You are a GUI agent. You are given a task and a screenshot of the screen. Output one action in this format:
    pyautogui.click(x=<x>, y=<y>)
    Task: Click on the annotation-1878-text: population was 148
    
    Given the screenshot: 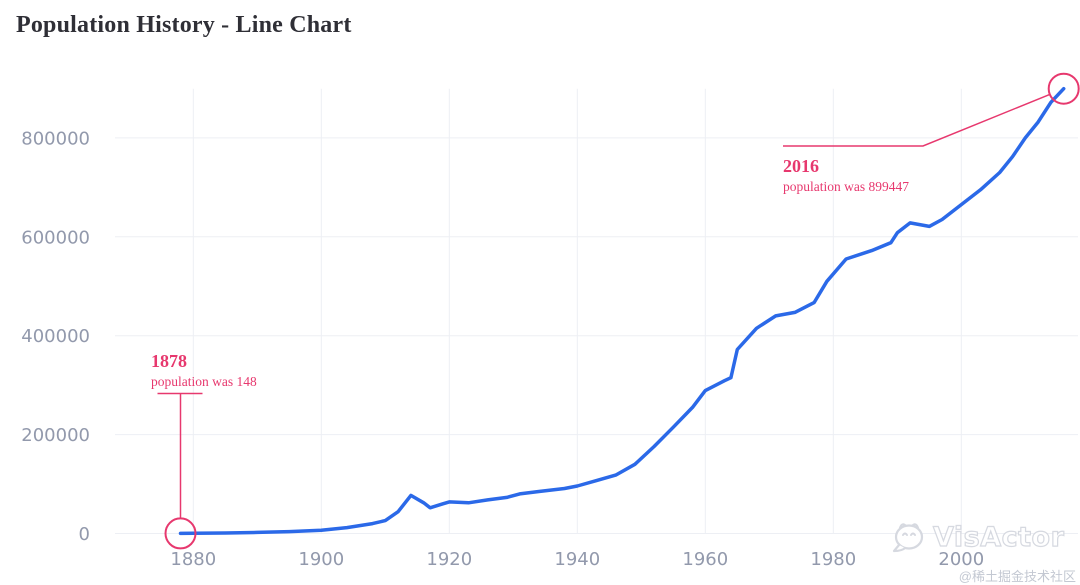 What is the action you would take?
    pyautogui.click(x=204, y=381)
    